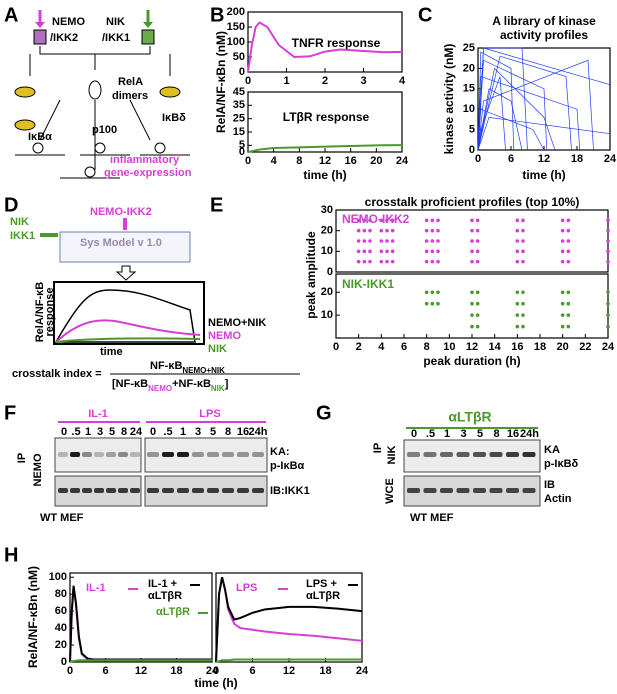  What do you see at coordinates (248, 81) in the screenshot?
I see `x-tick-label: 0` at bounding box center [248, 81].